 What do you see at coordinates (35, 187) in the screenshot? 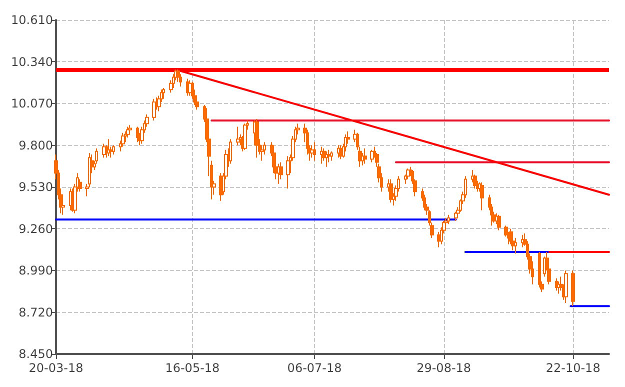
I see `y-tick-label: 9.530` at bounding box center [35, 187].